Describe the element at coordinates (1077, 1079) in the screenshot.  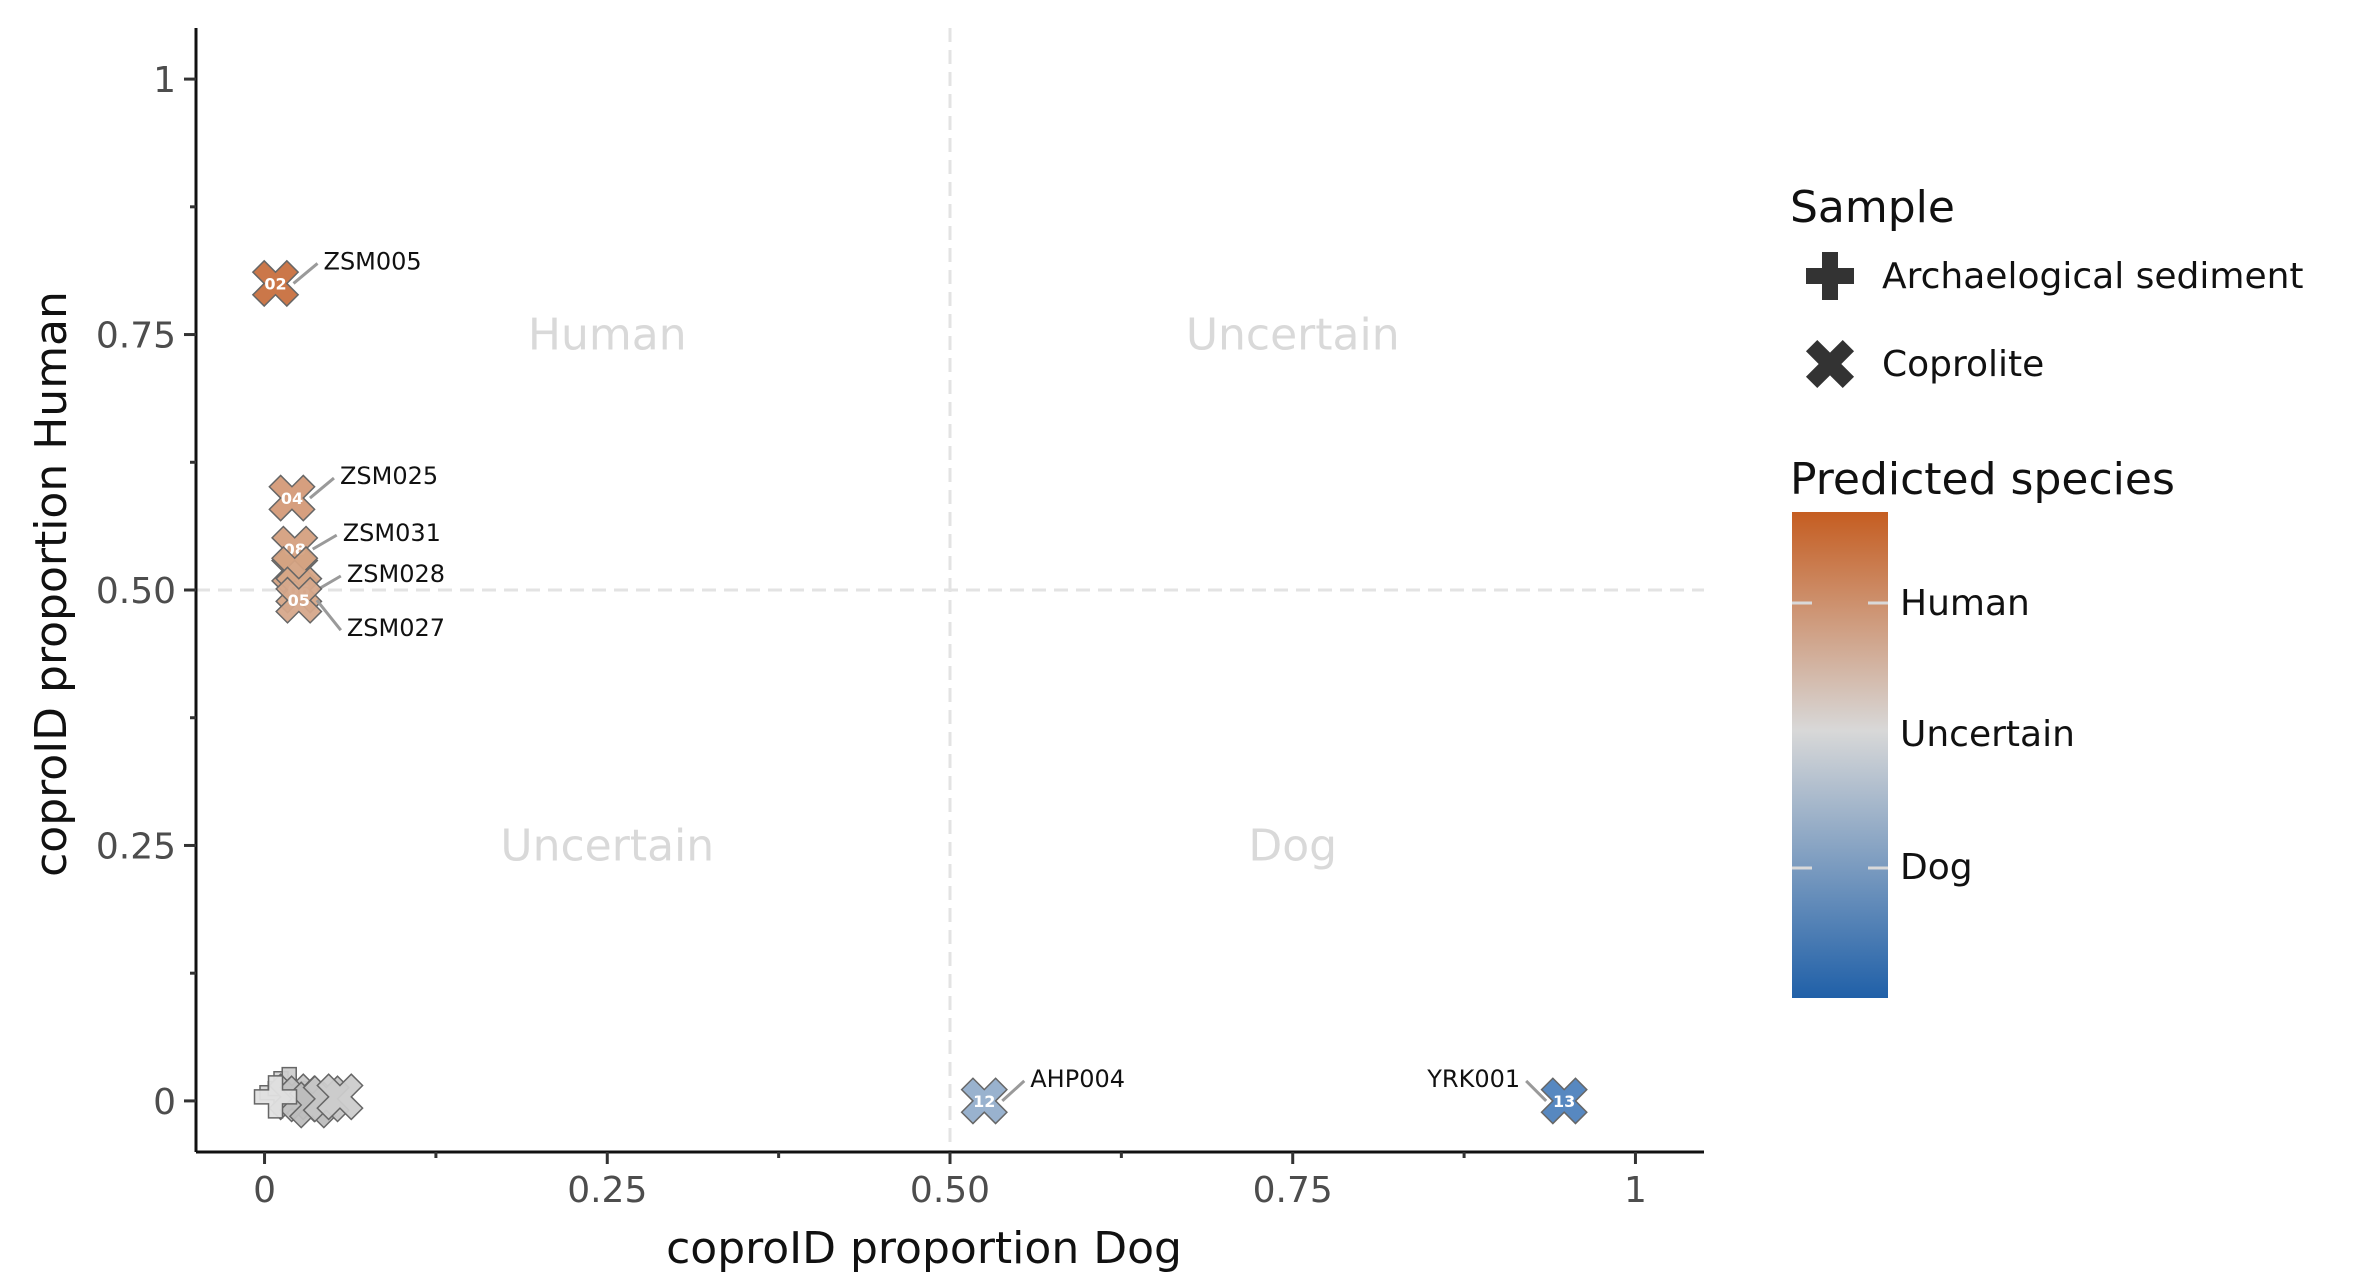
I see `point-label-ahp004: AHP004` at that location.